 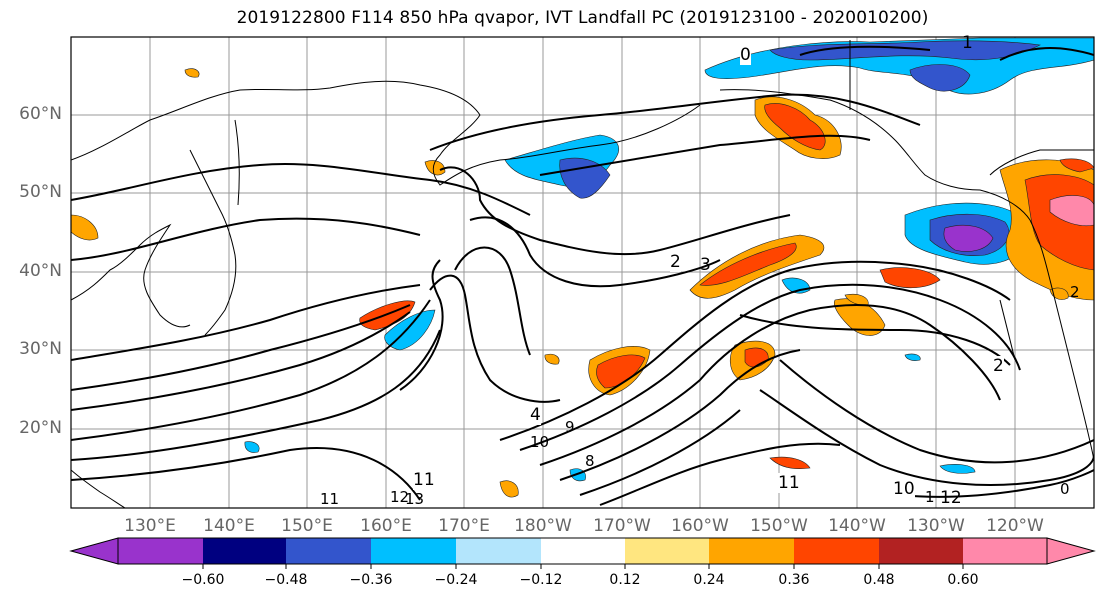 I want to click on lon-label: 160°E, so click(x=386, y=526).